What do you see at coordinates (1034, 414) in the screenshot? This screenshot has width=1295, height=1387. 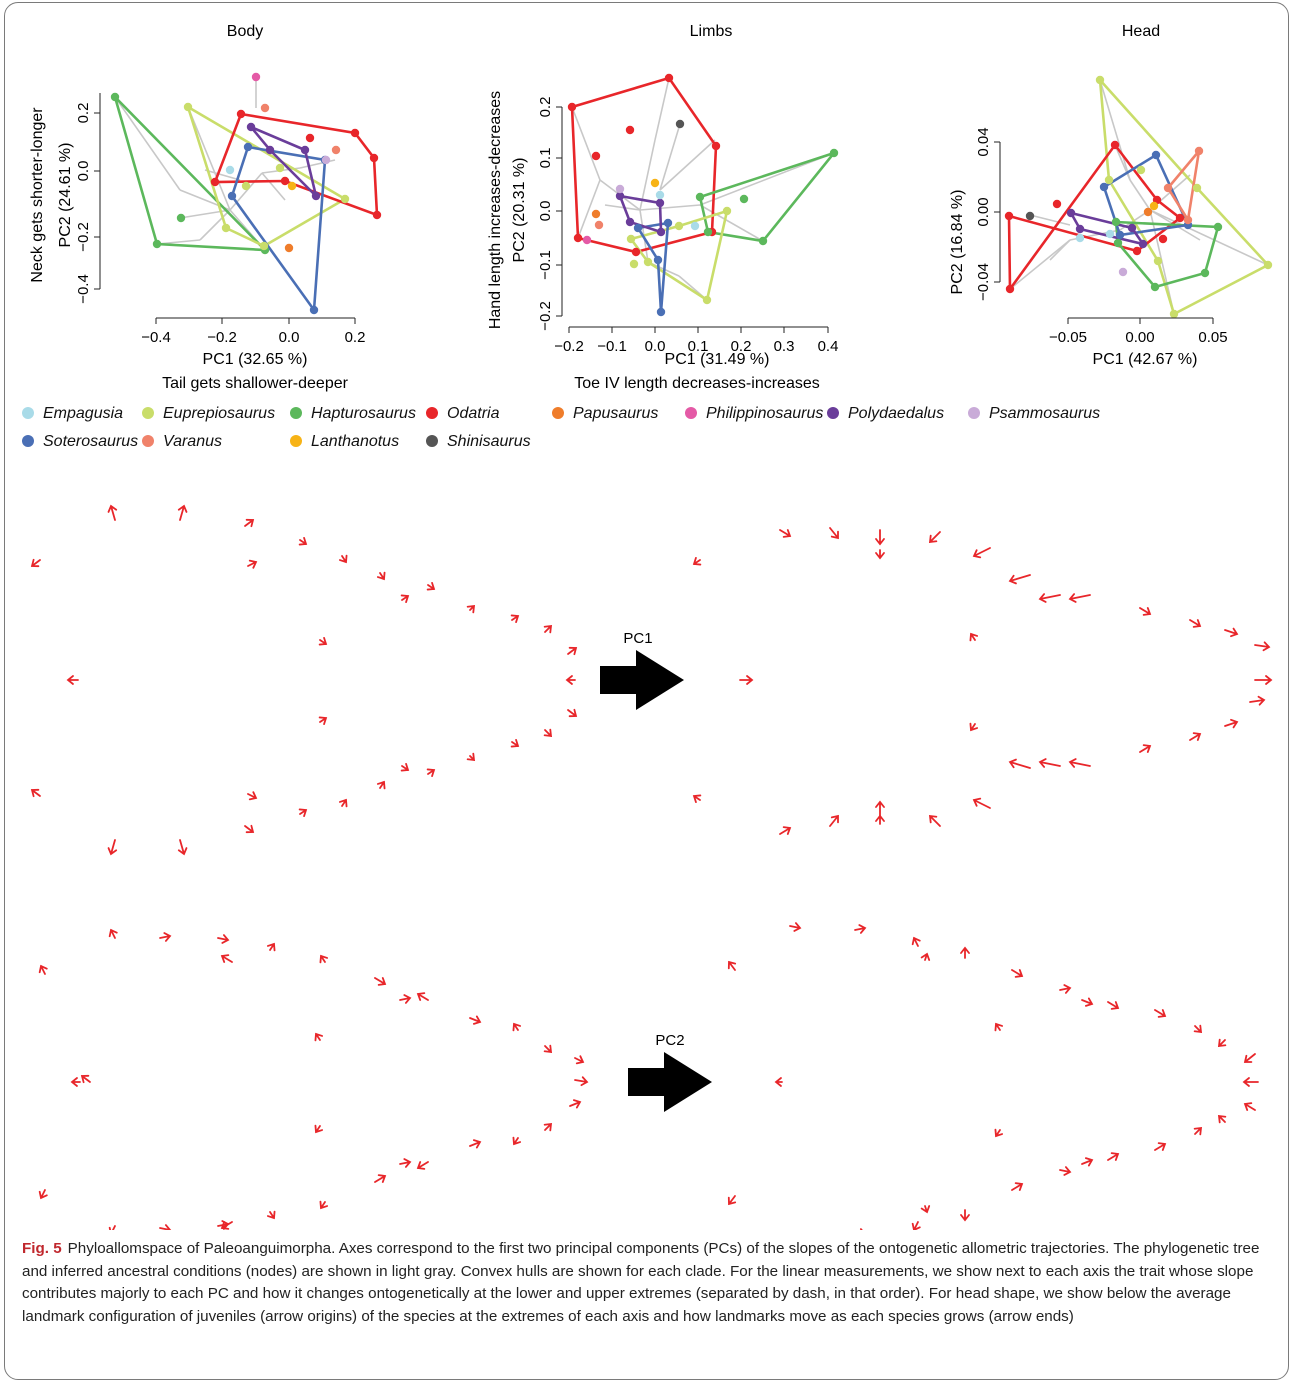 I see `legend-item: Psammosaurus` at bounding box center [1034, 414].